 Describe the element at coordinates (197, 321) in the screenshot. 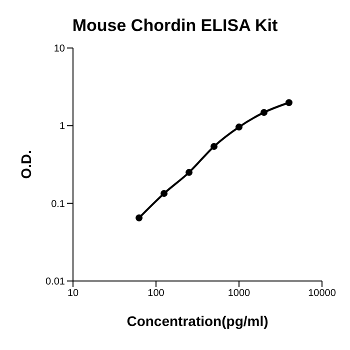

I see `x-axis-title: Concentration(pg/ml)` at that location.